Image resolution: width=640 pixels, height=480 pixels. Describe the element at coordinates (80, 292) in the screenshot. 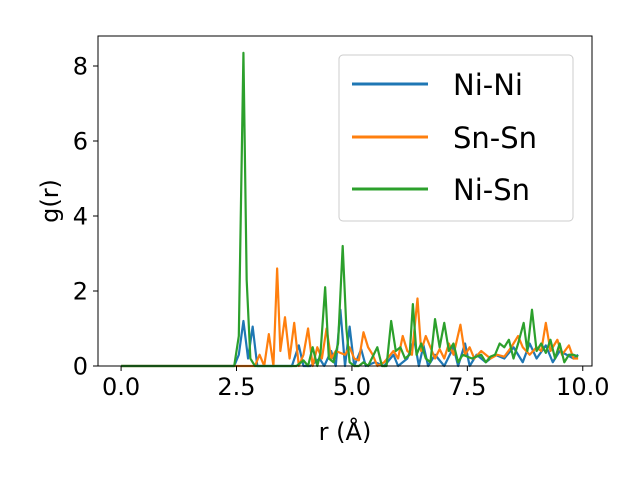

I see `y-tick-label: 2` at that location.